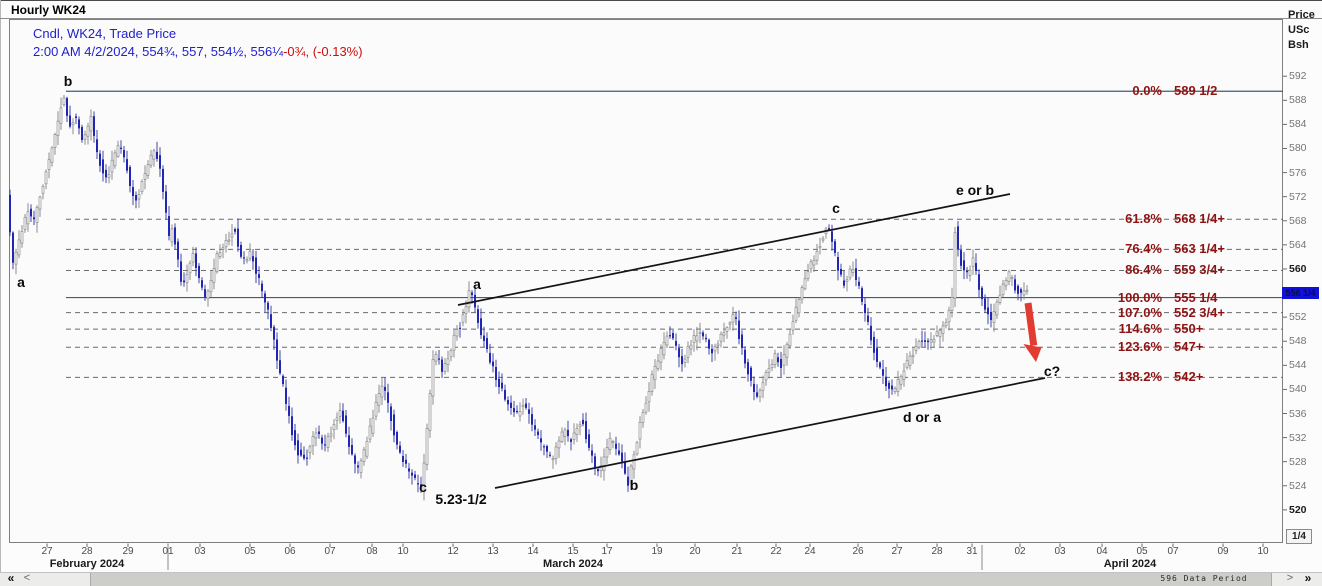  I want to click on date-tick-label: 12, so click(453, 551).